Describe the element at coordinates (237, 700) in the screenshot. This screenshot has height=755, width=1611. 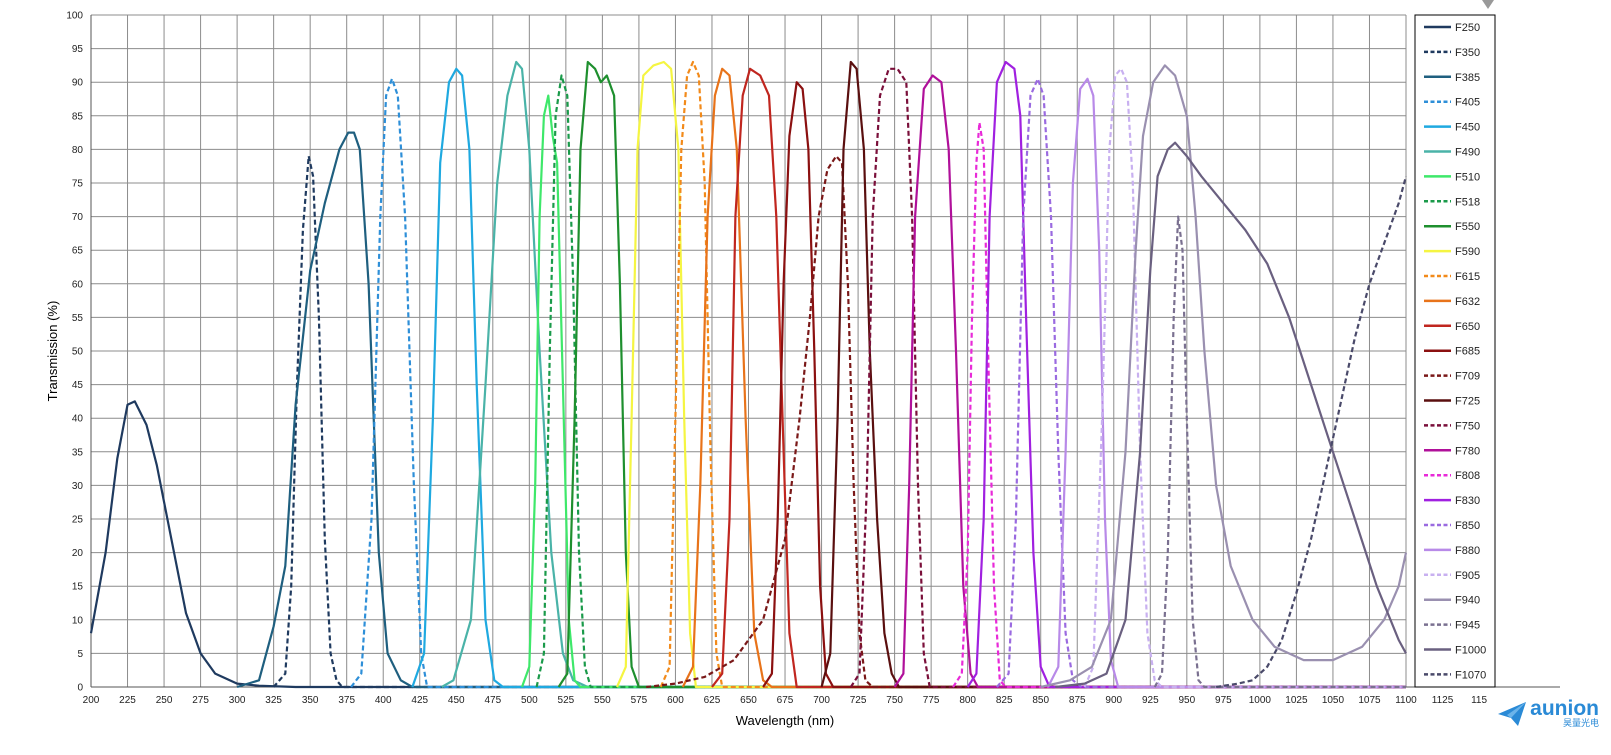
I see `x-tick-label: 300` at that location.